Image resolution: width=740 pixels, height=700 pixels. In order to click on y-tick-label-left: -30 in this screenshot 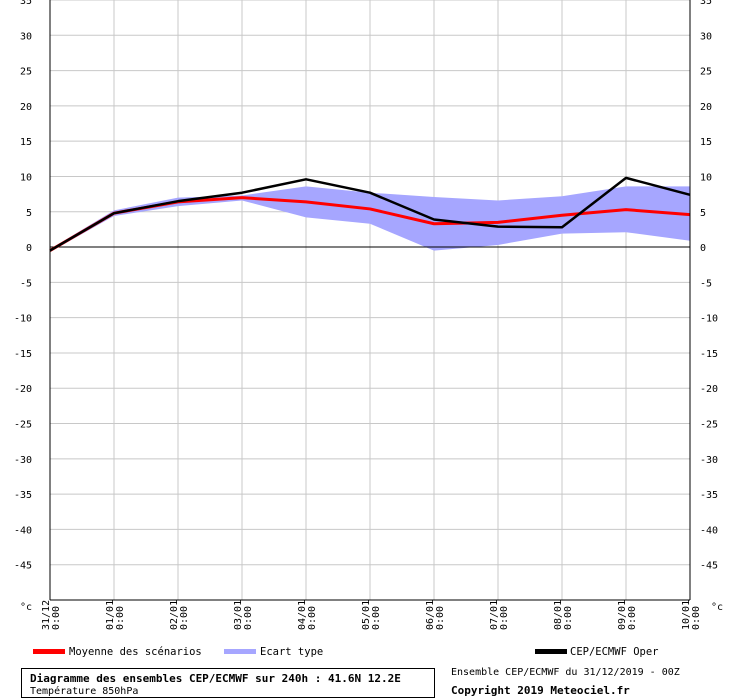, I will do `click(23, 460)`.